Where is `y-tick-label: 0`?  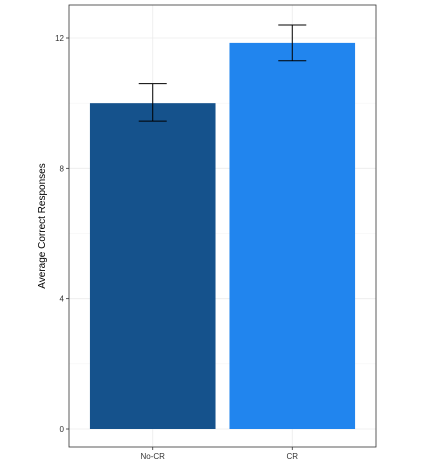
y-tick-label: 0 is located at coordinates (62, 429).